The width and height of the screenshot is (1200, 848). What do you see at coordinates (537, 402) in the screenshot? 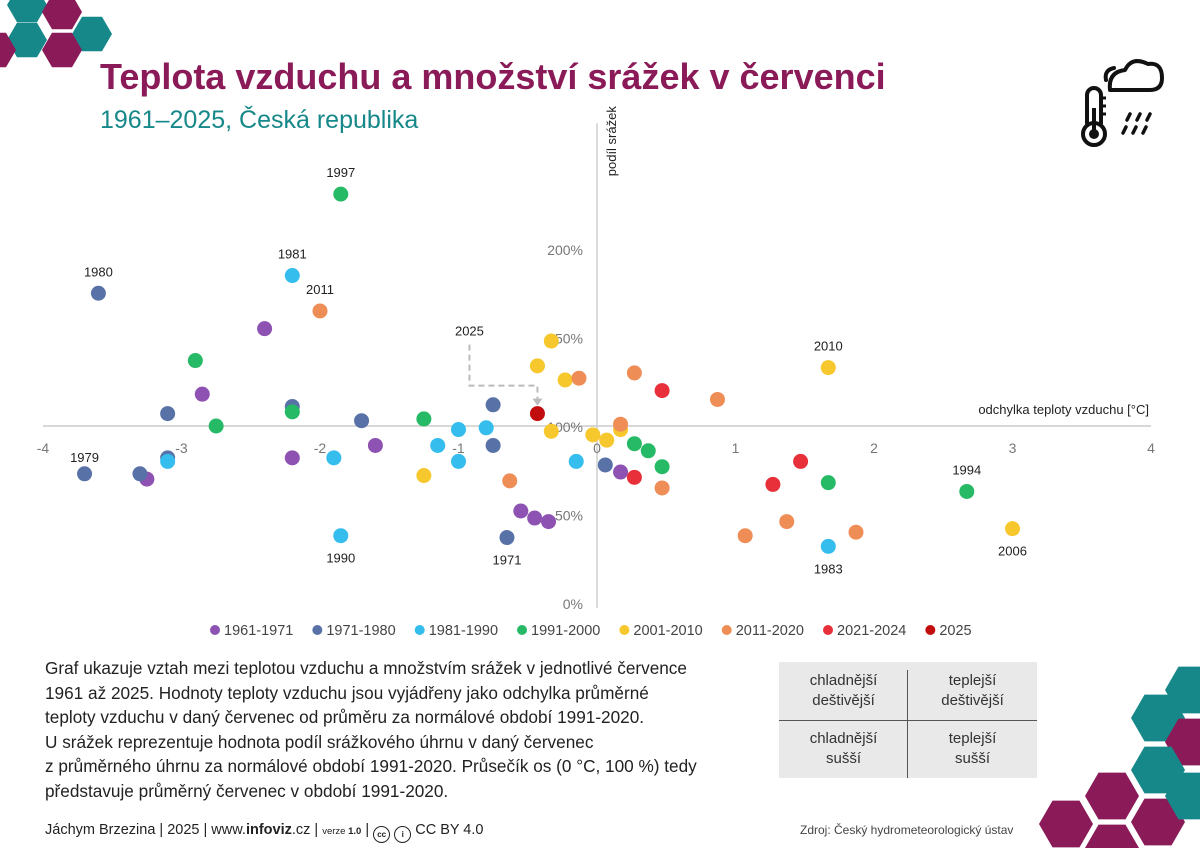
I see `annotation-arrow-head` at bounding box center [537, 402].